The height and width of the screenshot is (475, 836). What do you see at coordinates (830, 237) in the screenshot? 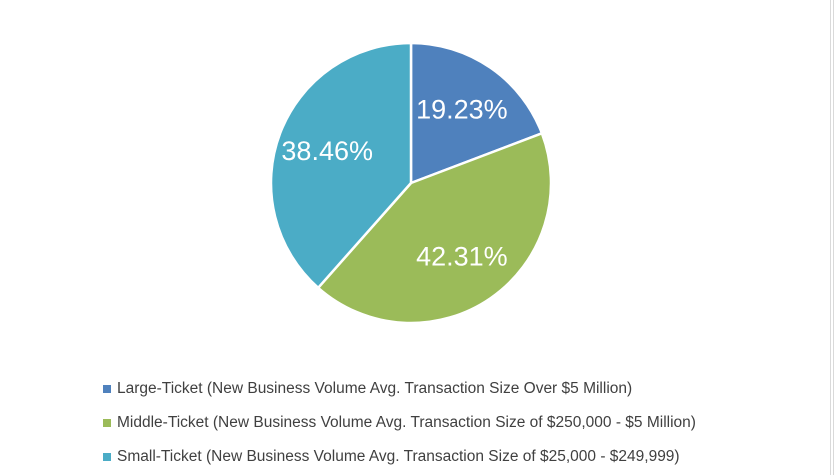
I see `chart-frame-edge` at bounding box center [830, 237].